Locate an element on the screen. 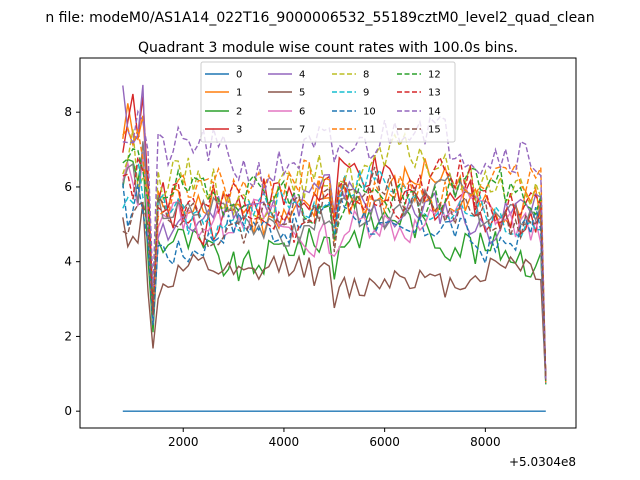 The image size is (640, 480). y-tick-label: 0 is located at coordinates (68, 411).